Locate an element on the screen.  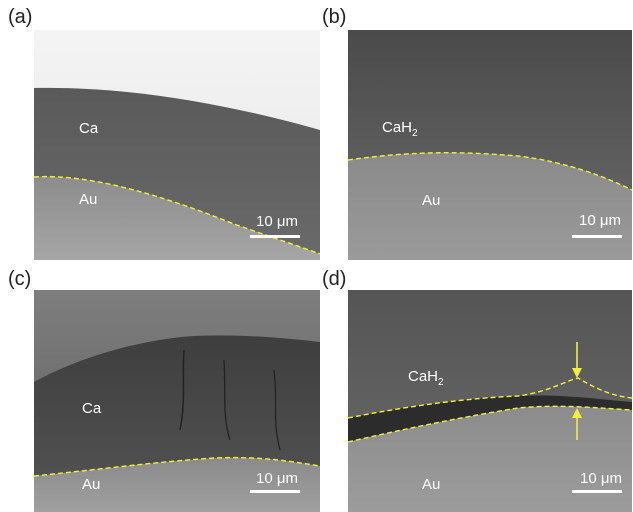
lower-boundary-line-d is located at coordinates (490, 424).